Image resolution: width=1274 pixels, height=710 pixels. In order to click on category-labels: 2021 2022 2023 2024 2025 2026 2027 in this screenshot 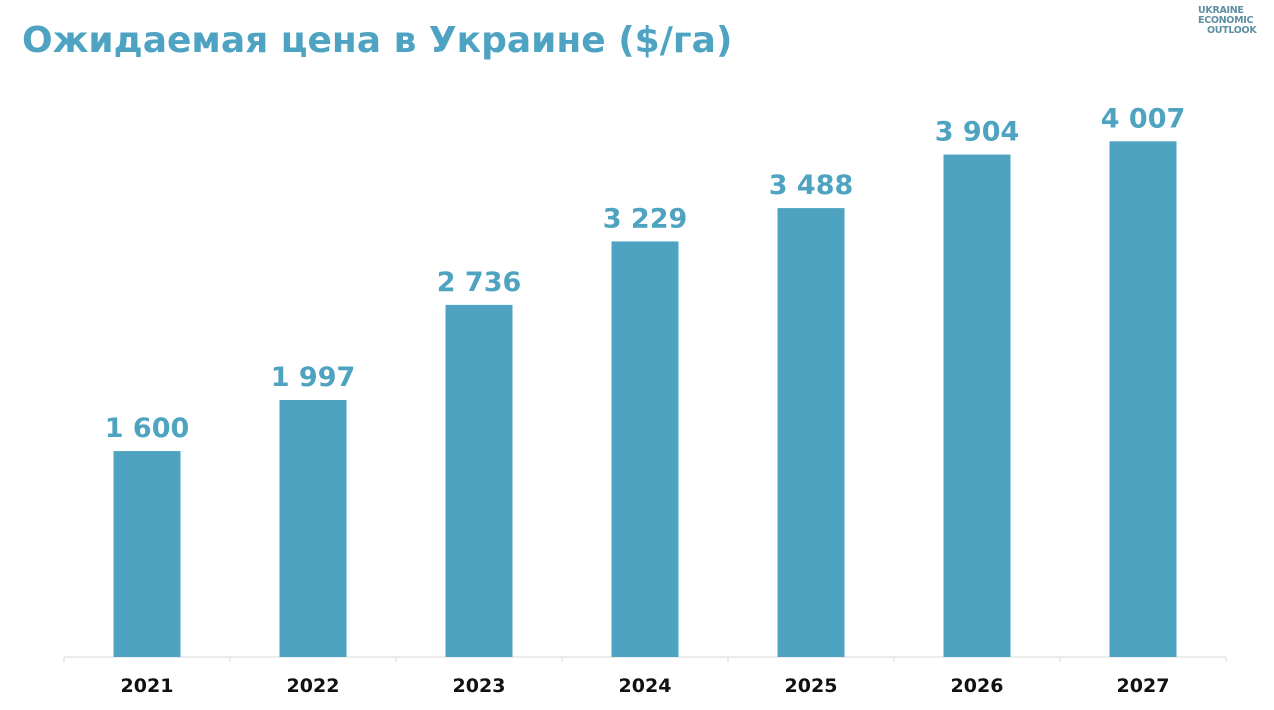, I will do `click(645, 686)`.